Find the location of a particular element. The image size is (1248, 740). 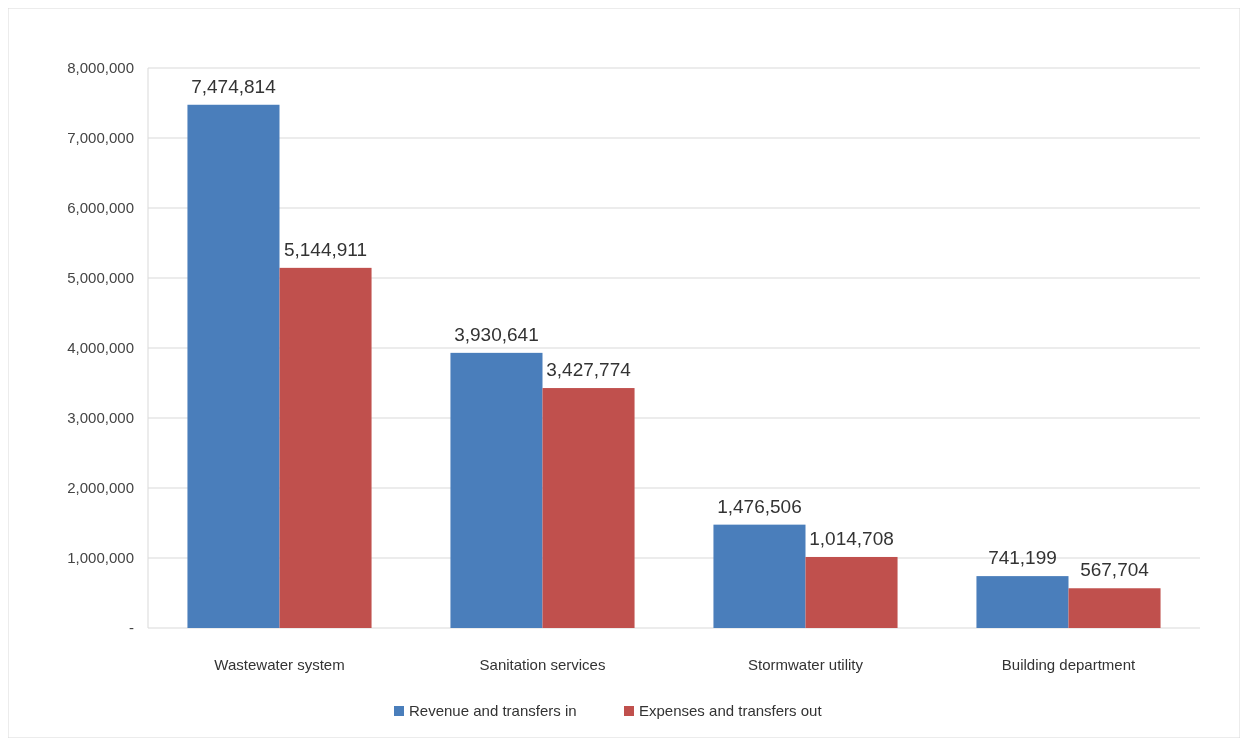

data-label: 3,930,641 is located at coordinates (496, 334).